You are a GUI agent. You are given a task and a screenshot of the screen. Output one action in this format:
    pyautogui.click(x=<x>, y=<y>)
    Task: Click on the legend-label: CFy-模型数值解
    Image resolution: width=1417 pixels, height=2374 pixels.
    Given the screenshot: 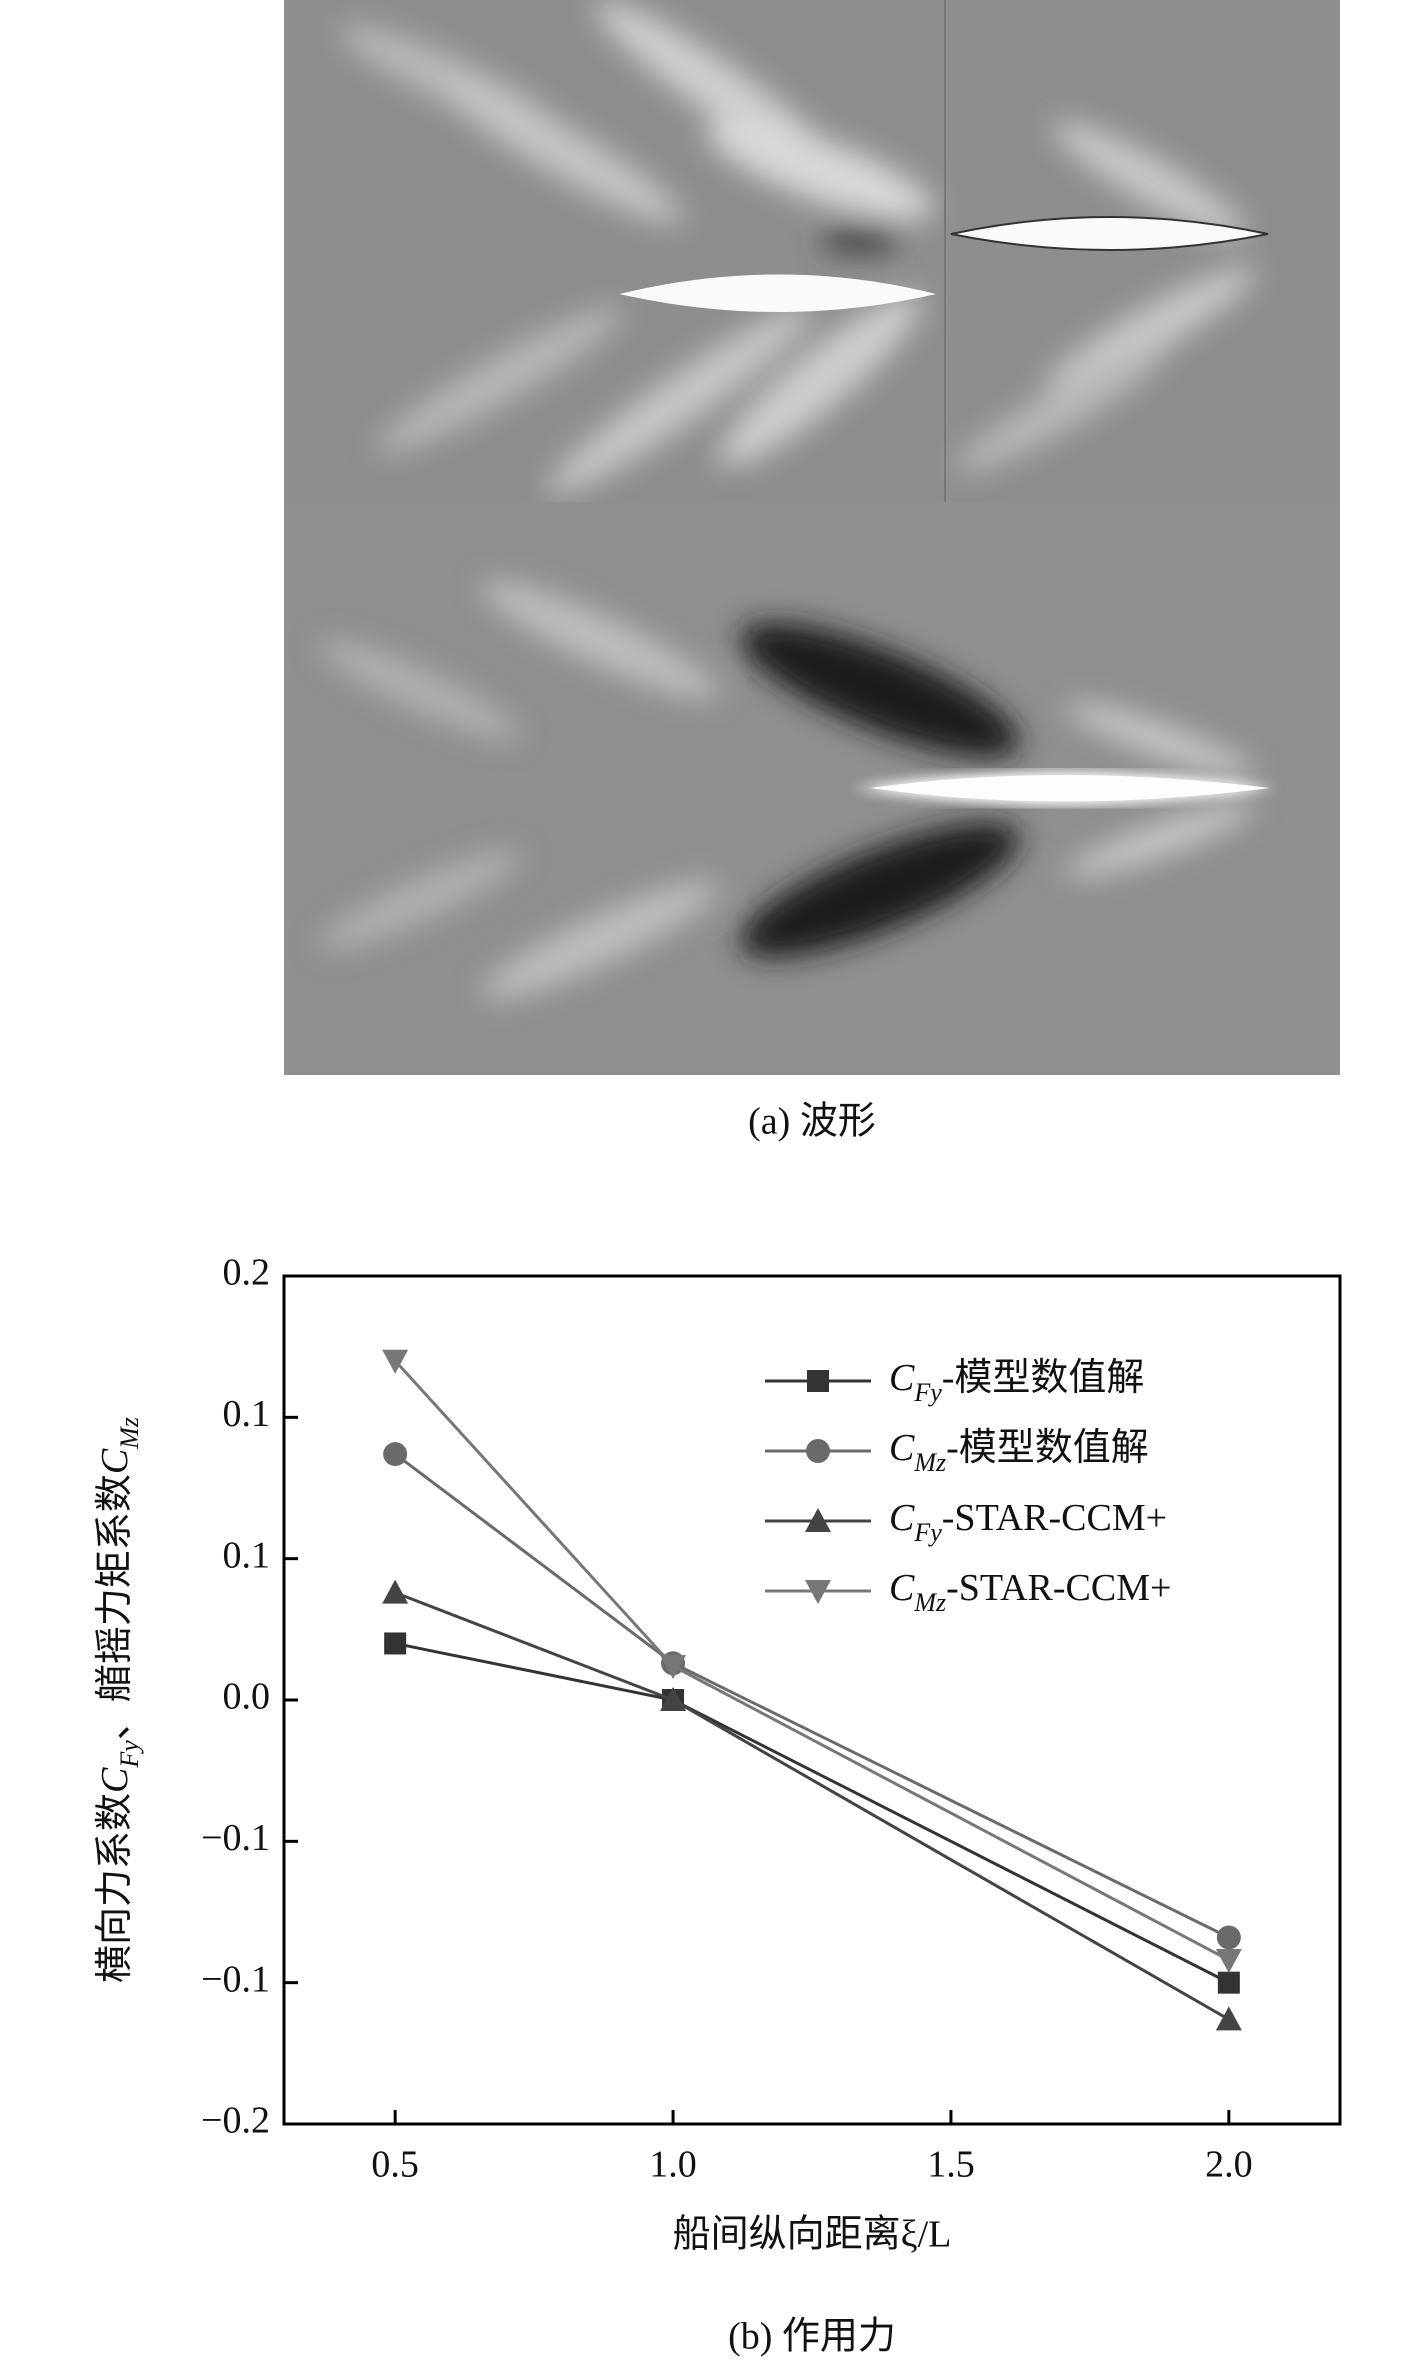 What is the action you would take?
    pyautogui.click(x=1016, y=1382)
    